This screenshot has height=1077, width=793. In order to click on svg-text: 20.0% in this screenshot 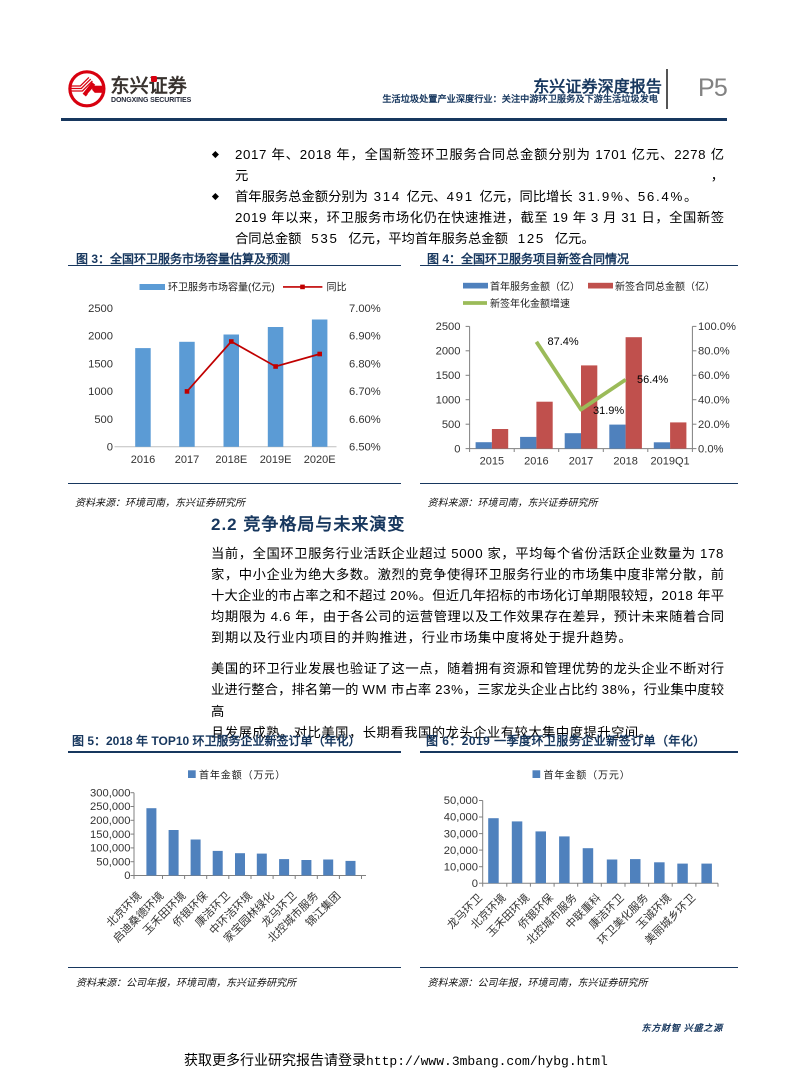, I will do `click(714, 425)`.